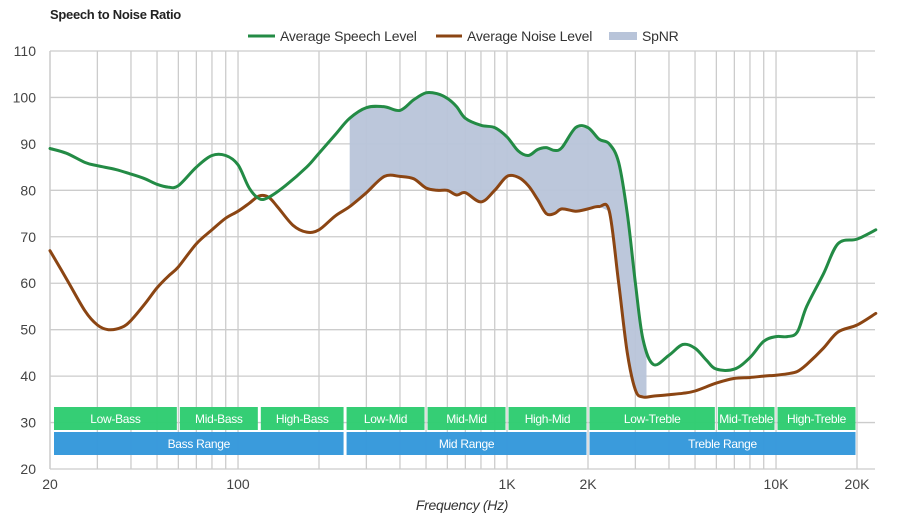 Image resolution: width=900 pixels, height=520 pixels. Describe the element at coordinates (115, 14) in the screenshot. I see `chart-title: Speech to Noise Ratio` at that location.